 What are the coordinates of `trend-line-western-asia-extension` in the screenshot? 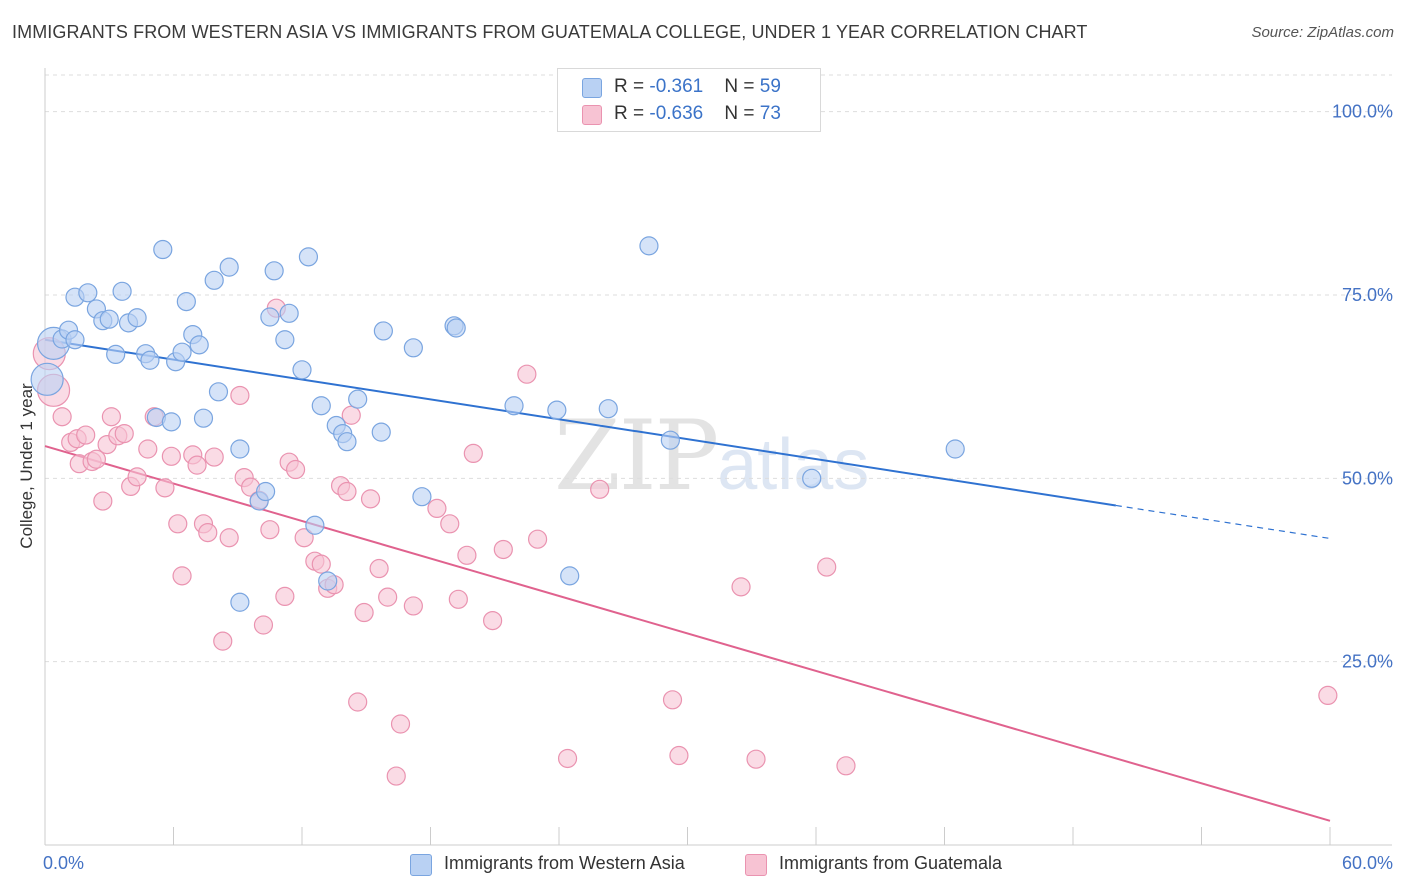 It's located at (1223, 522).